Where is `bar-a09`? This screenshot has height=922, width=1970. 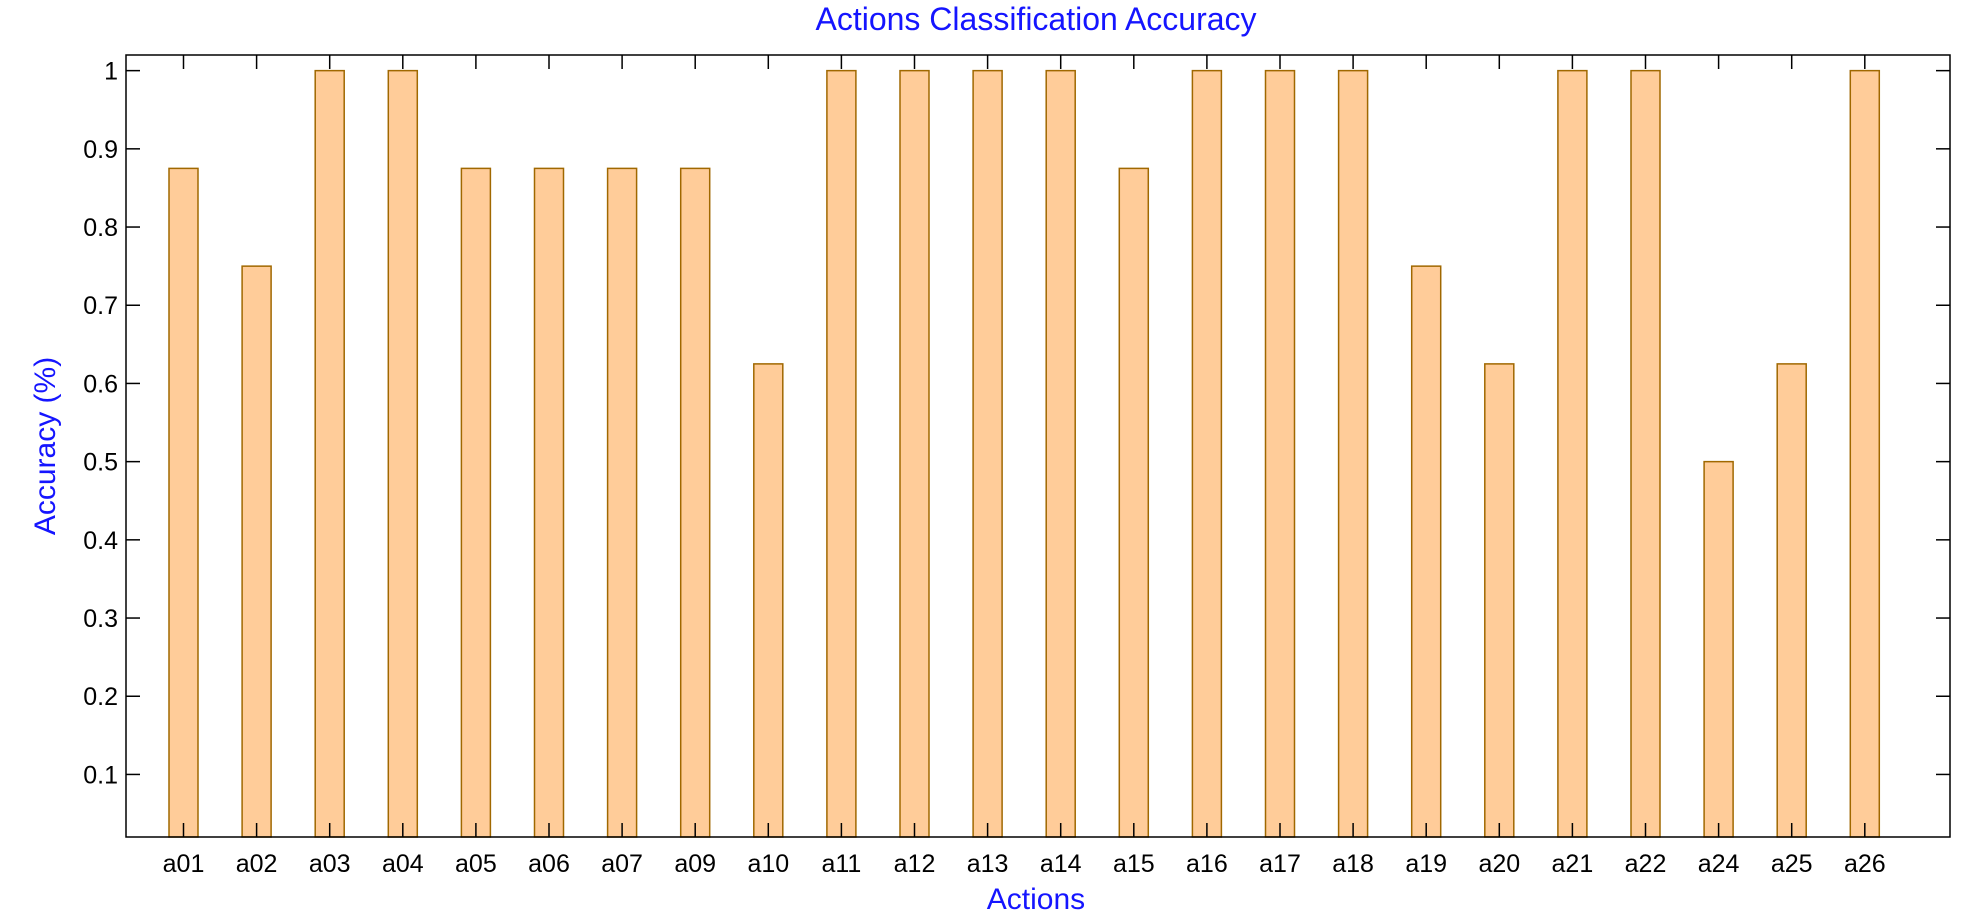 bar-a09 is located at coordinates (695, 502).